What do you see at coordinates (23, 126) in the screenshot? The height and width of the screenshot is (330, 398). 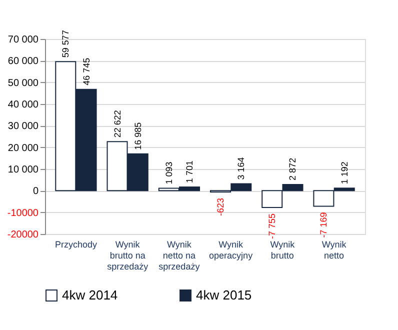 I see `y-tick-label: 30 000` at bounding box center [23, 126].